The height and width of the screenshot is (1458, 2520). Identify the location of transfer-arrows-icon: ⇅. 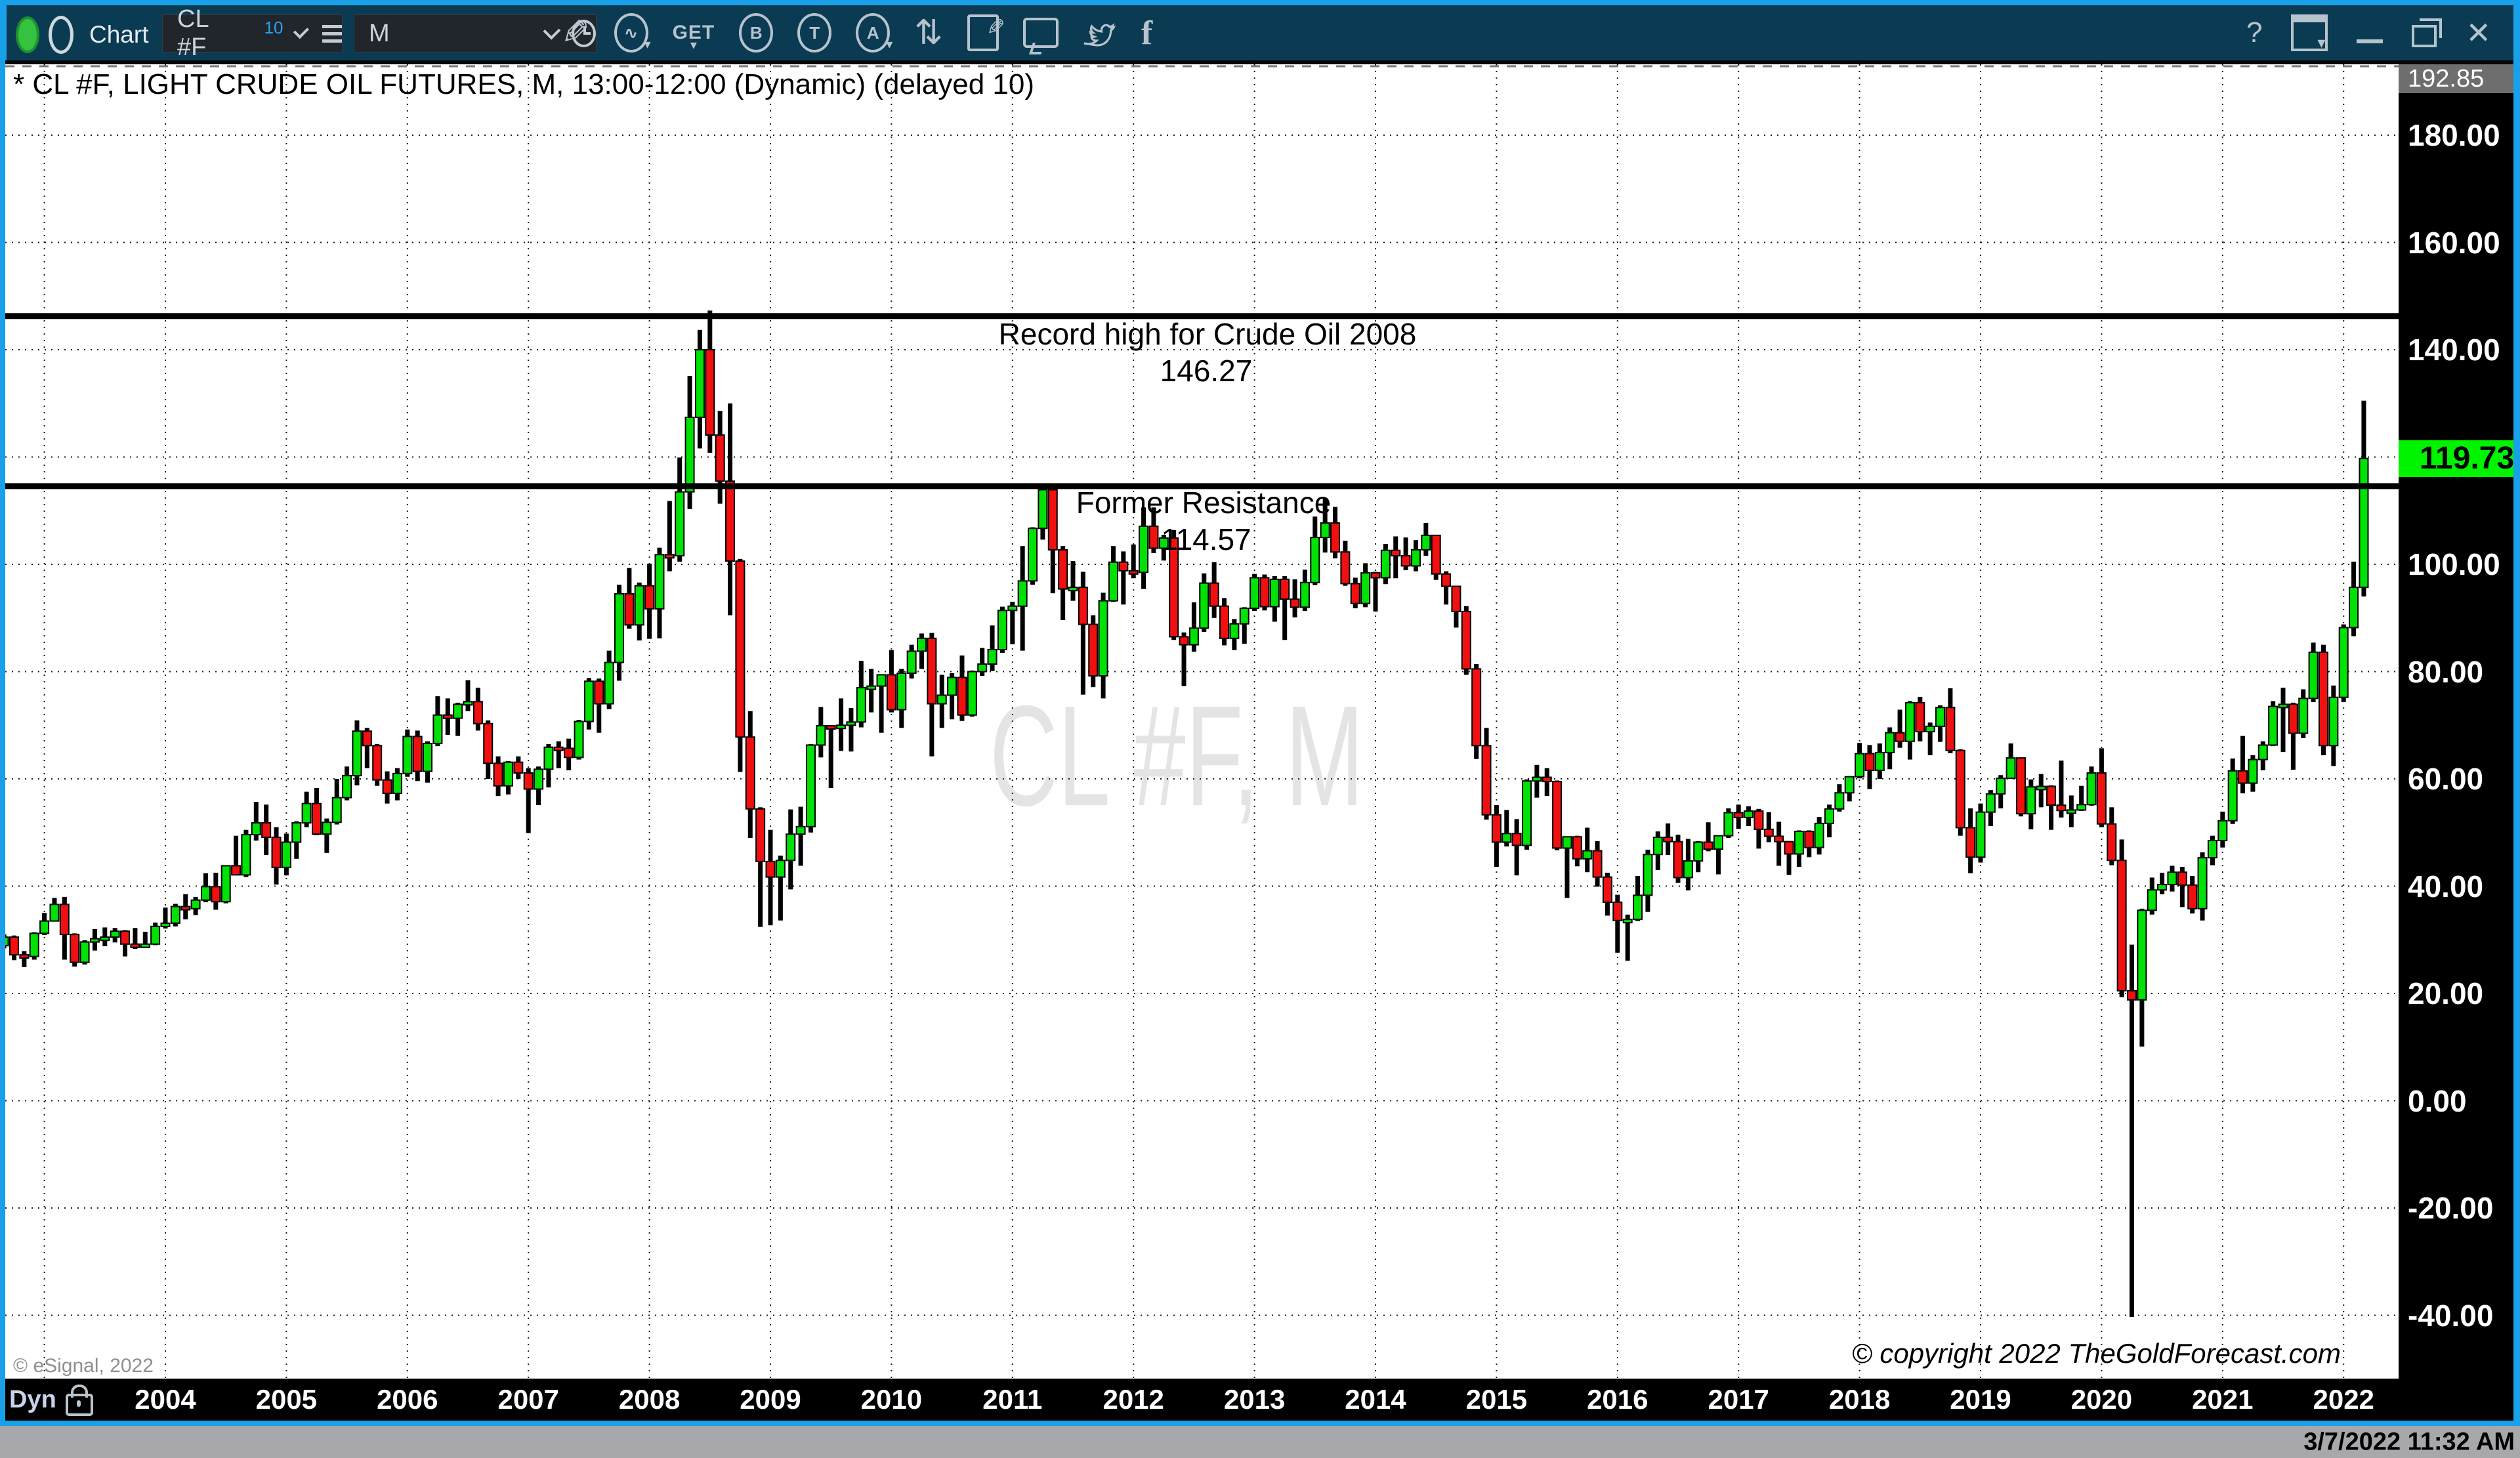
(928, 33).